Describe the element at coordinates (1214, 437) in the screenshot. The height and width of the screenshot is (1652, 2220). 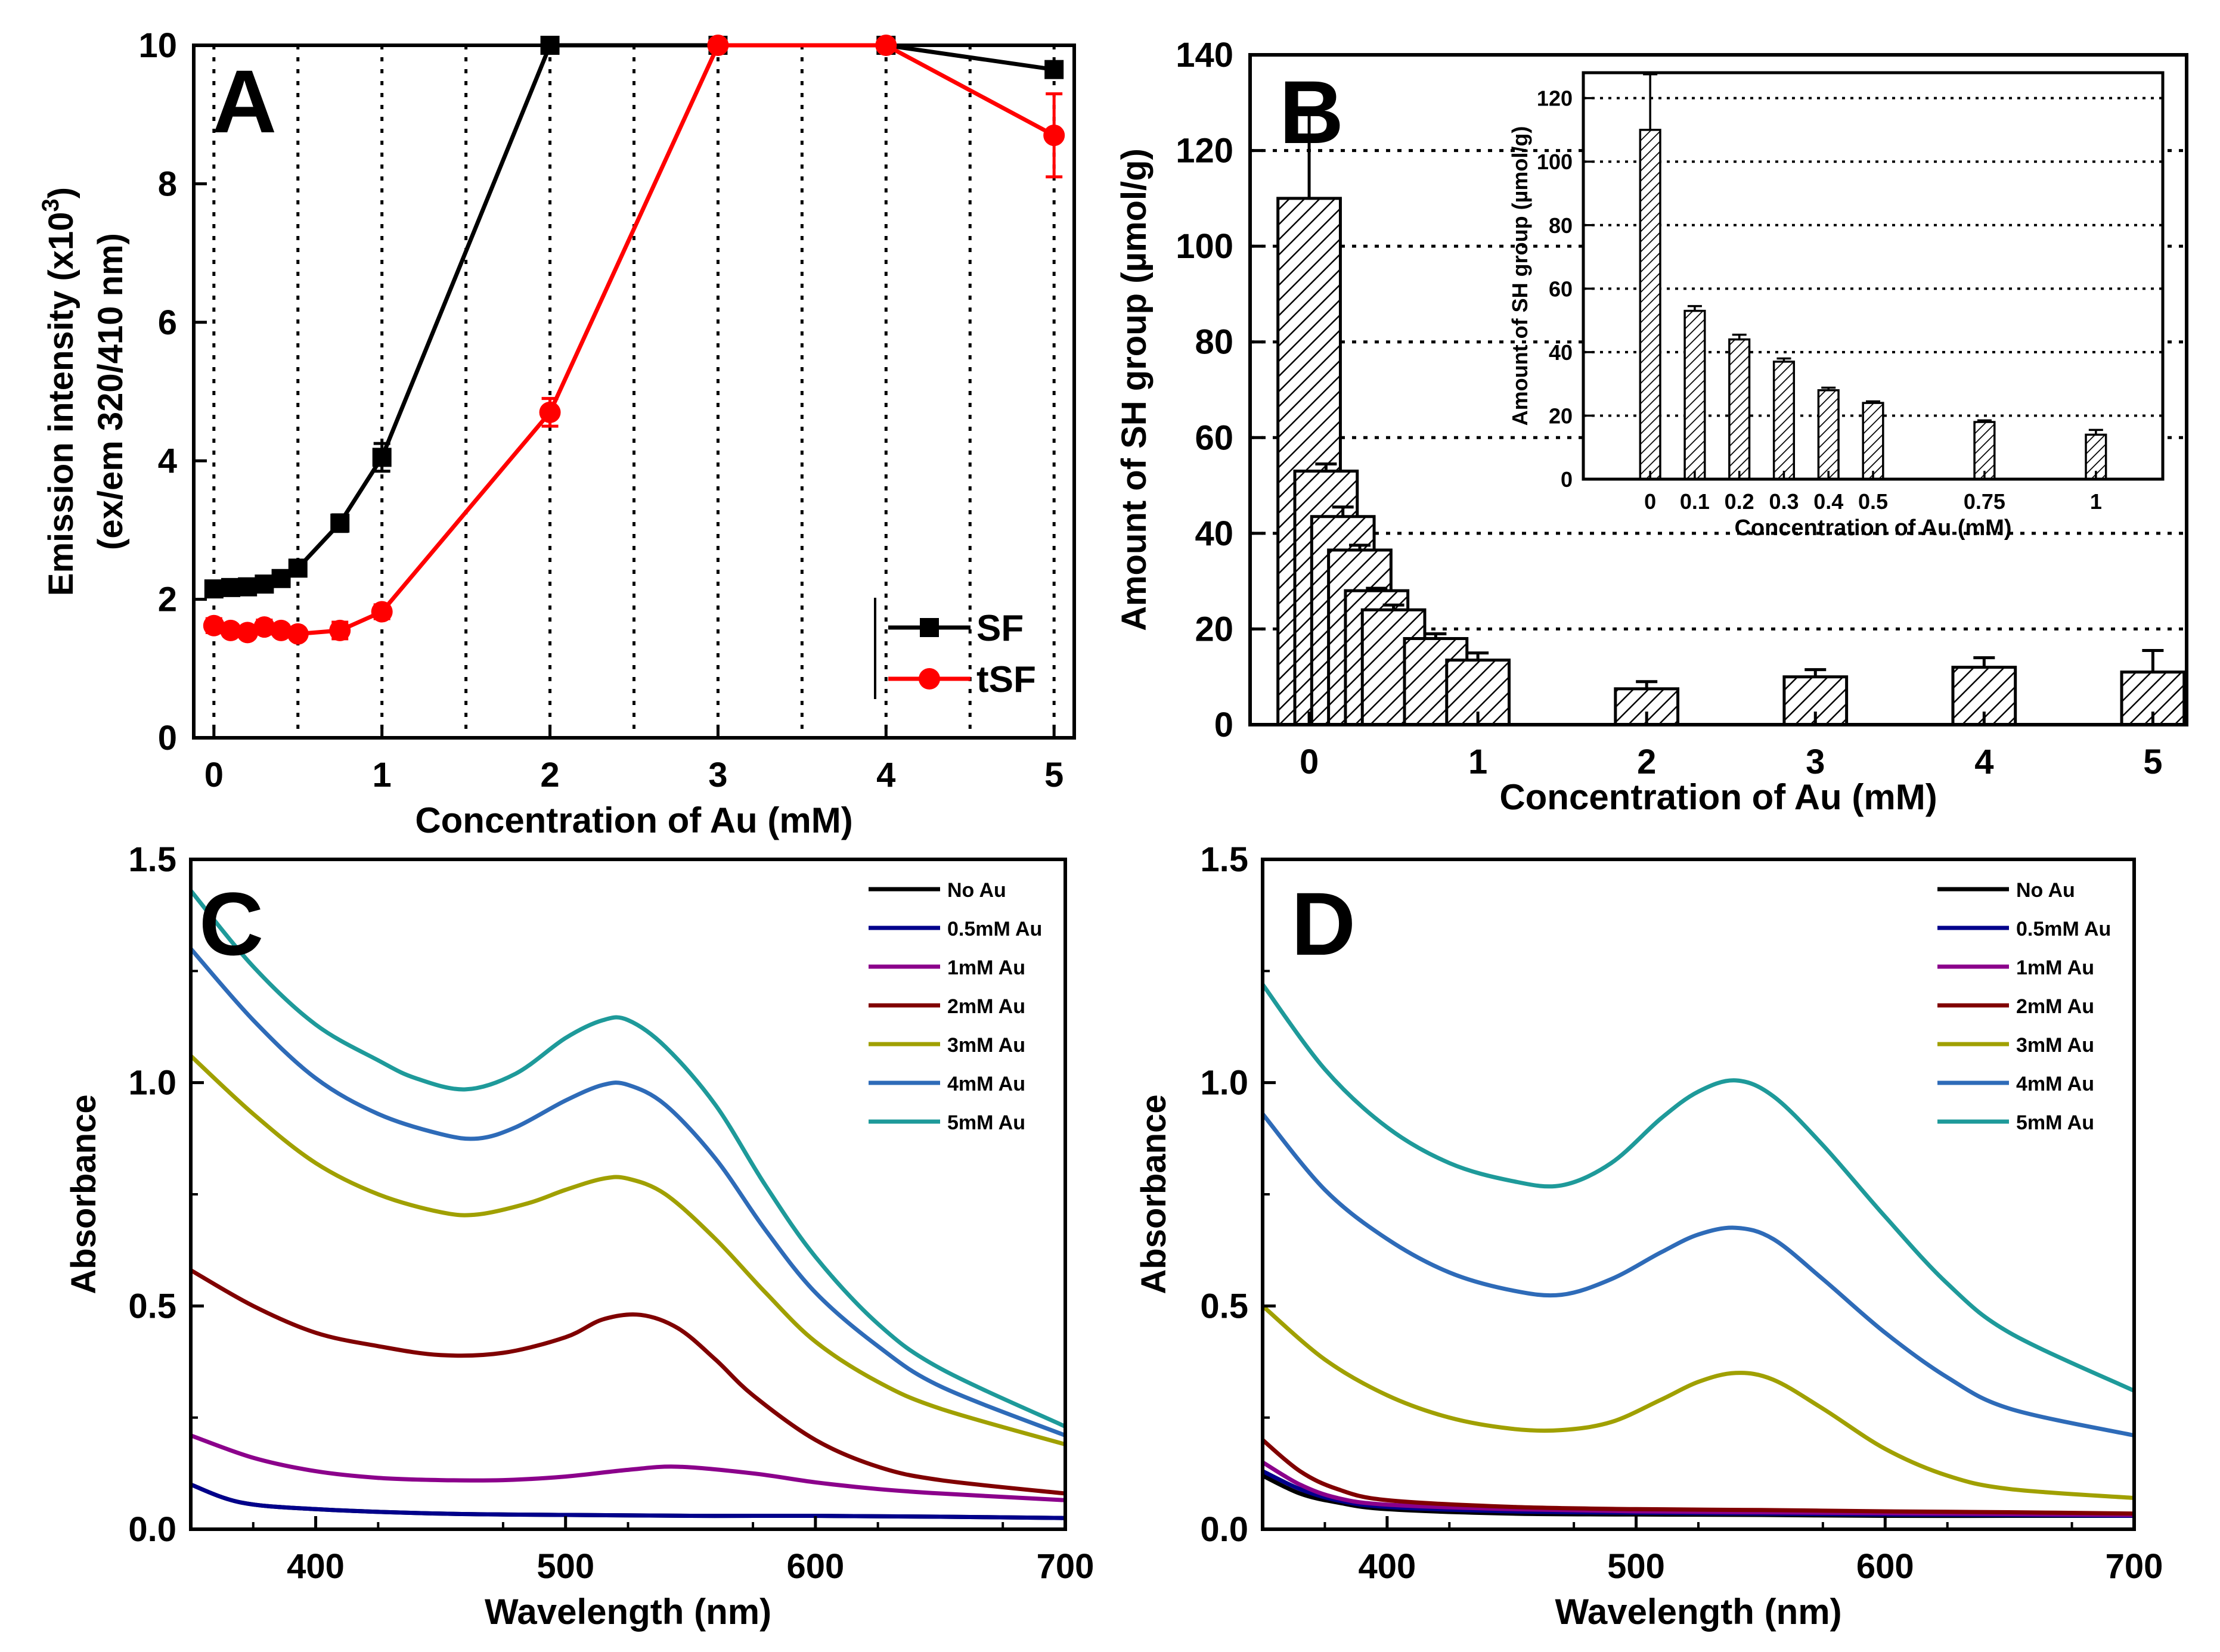
I see `y-tick-label: 60` at that location.